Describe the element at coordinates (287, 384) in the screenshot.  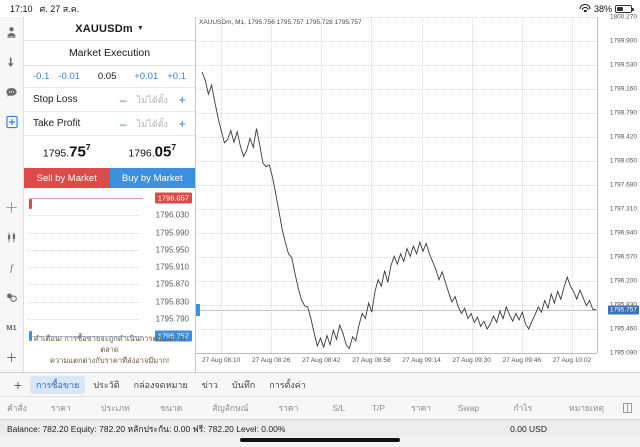
I see `tab-5: การตั้งค่า` at that location.